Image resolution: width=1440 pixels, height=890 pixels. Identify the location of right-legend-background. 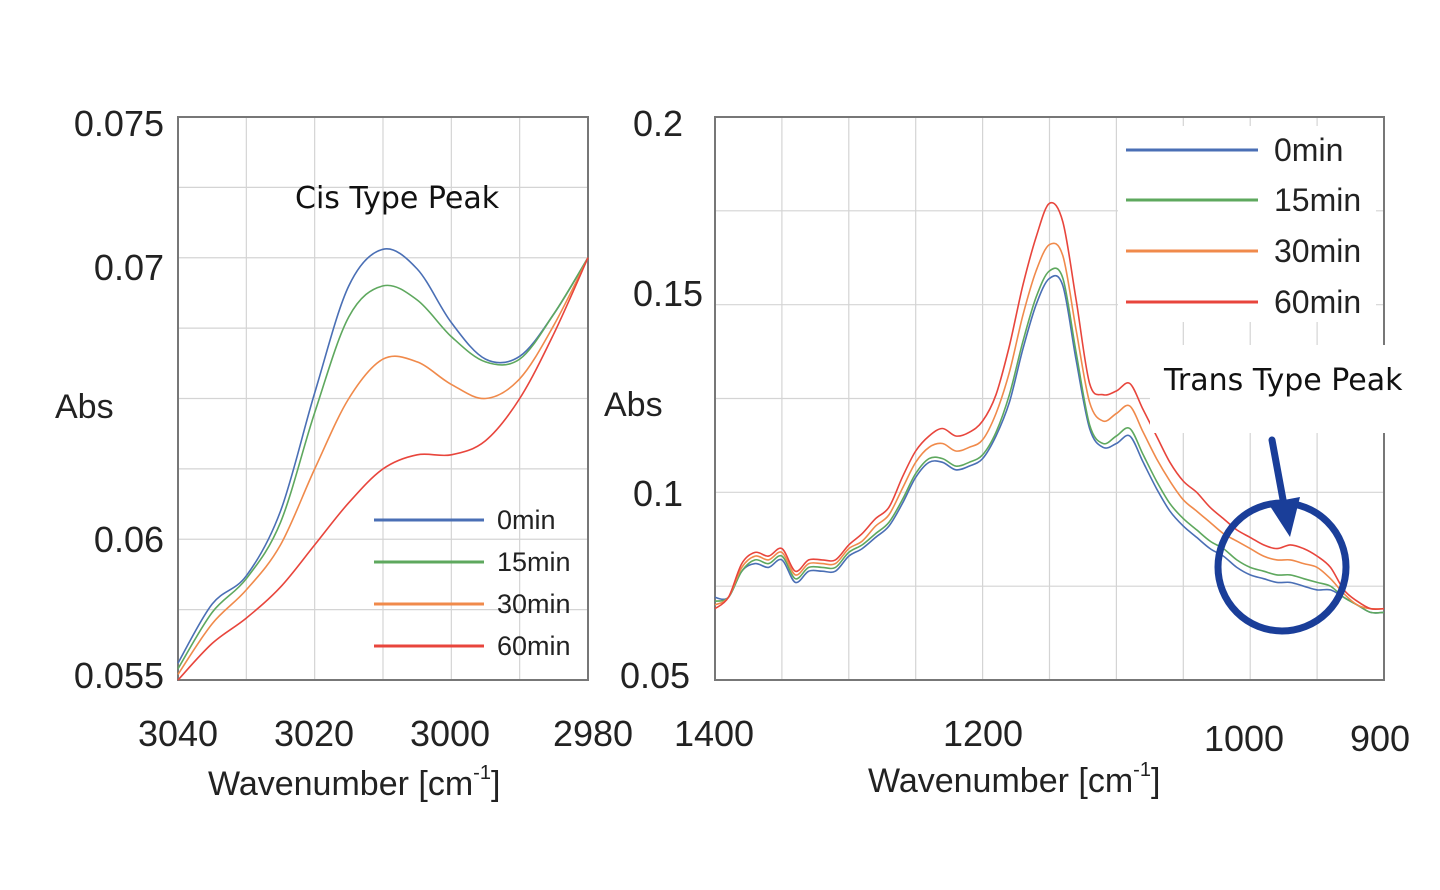
(1247, 224).